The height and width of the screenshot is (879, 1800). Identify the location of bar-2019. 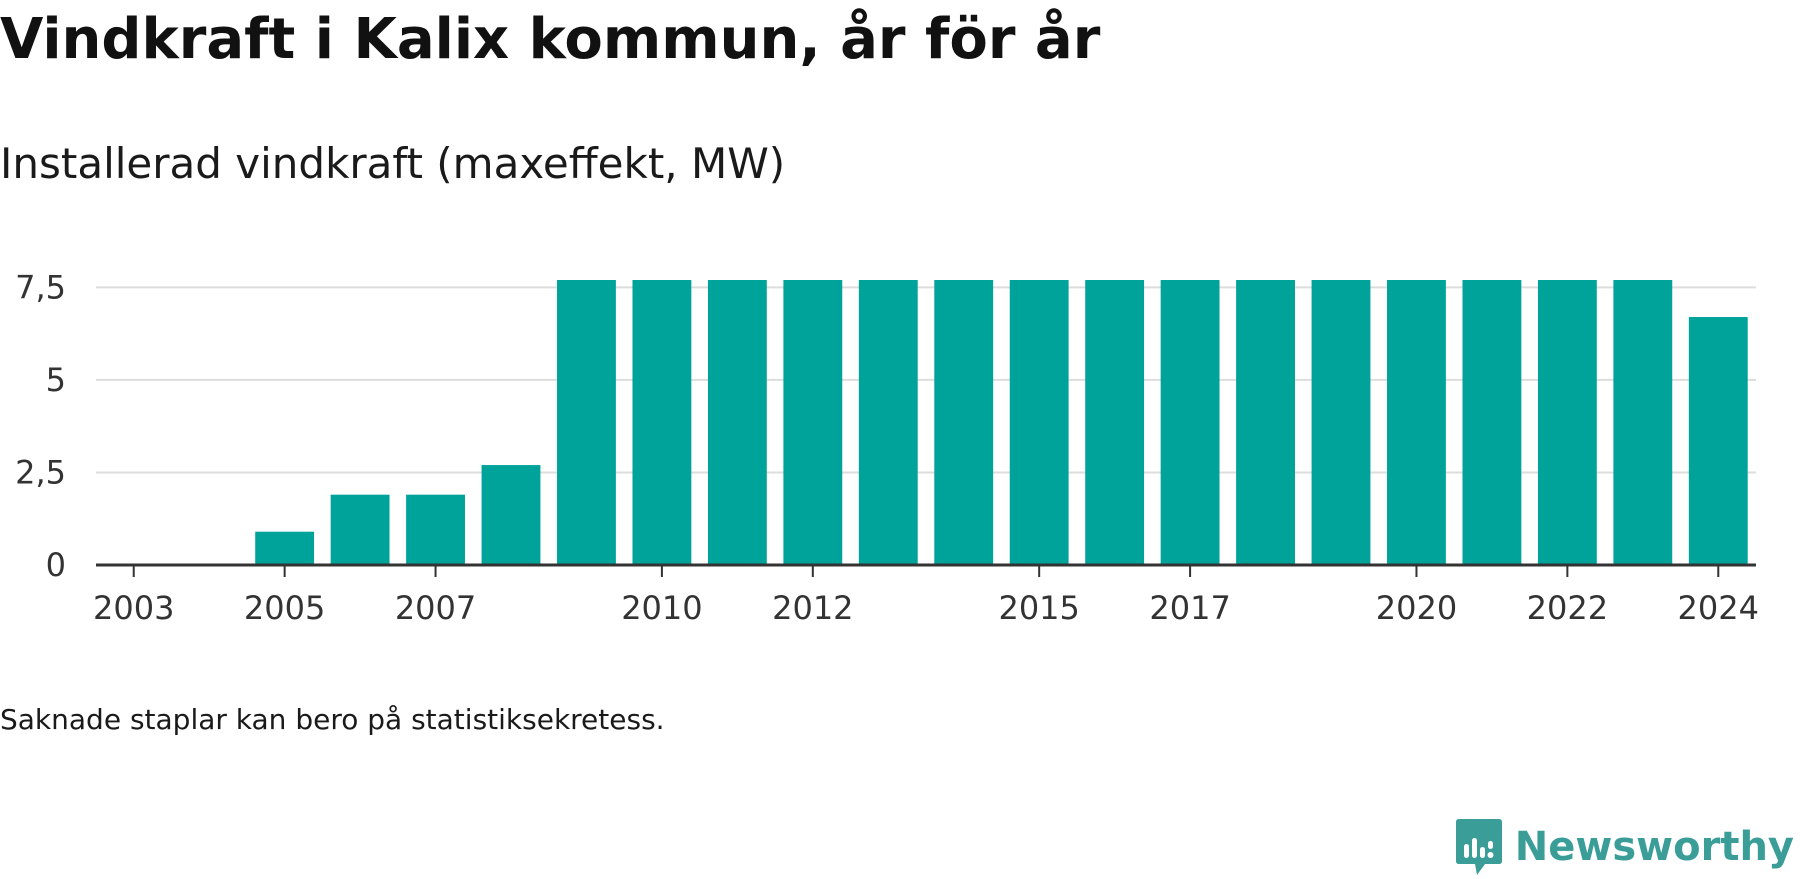
(1341, 422).